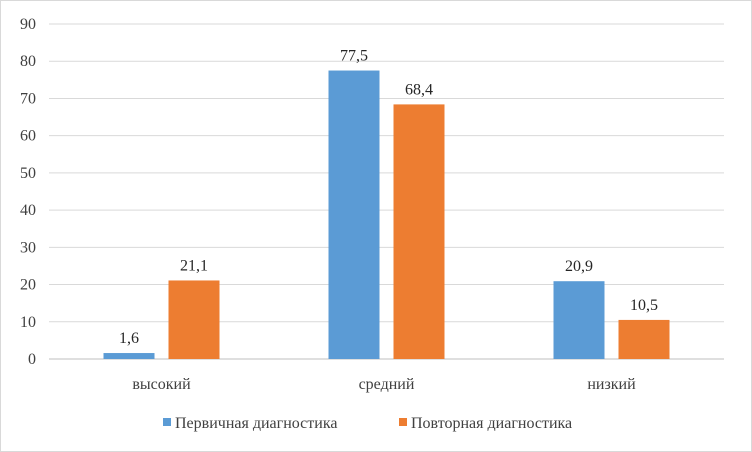 Image resolution: width=752 pixels, height=452 pixels. What do you see at coordinates (28, 24) in the screenshot?
I see `y-tick-label: 90` at bounding box center [28, 24].